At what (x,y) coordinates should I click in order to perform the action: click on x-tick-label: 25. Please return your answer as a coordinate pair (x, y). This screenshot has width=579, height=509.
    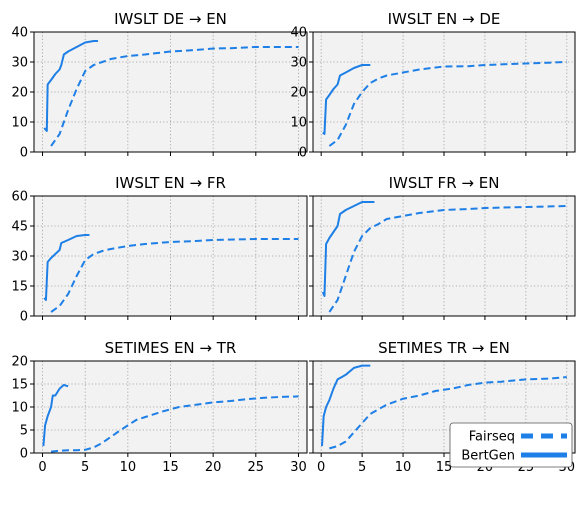
    Looking at the image, I should click on (256, 467).